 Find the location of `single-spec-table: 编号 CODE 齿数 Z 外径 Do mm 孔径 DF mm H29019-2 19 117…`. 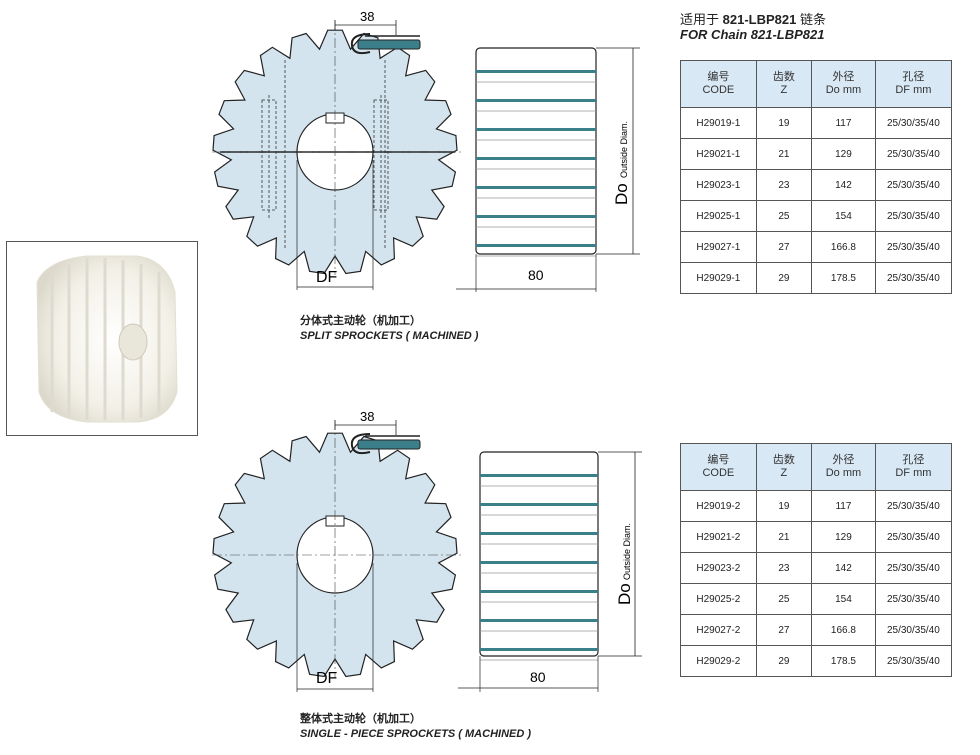

single-spec-table: 编号 CODE 齿数 Z 外径 Do mm 孔径 DF mm H29019-2 19 117… is located at coordinates (816, 560).